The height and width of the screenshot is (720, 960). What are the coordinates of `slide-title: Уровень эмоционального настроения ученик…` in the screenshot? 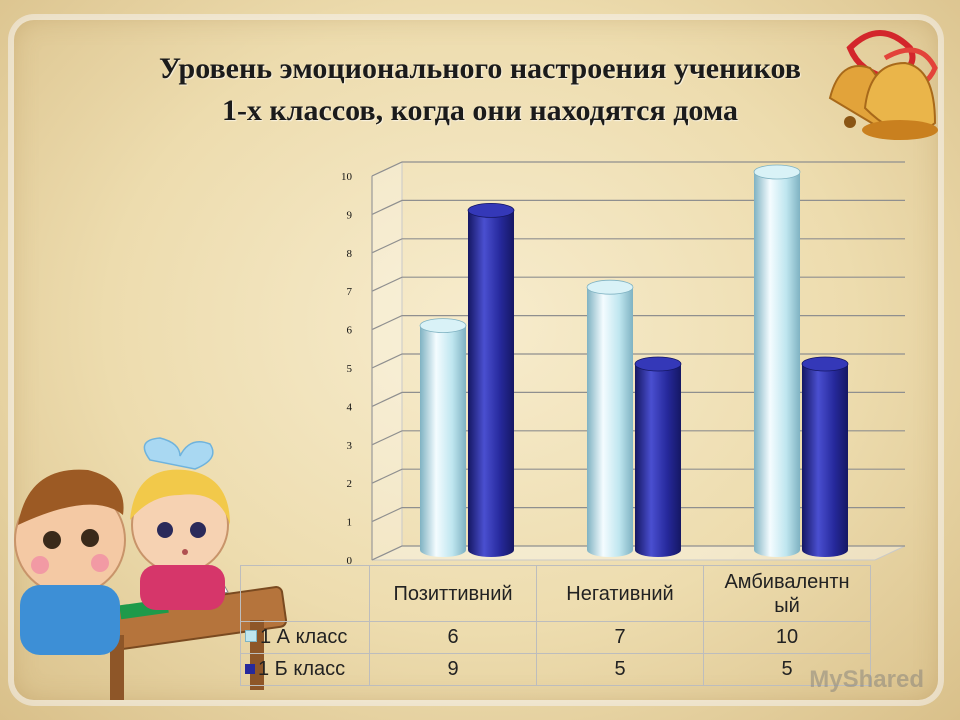 It's located at (480, 90).